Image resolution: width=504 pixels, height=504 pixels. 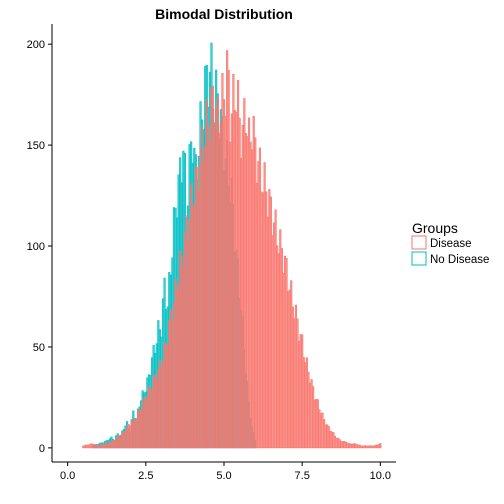 I want to click on x-tick-label: 5.0, so click(x=223, y=476).